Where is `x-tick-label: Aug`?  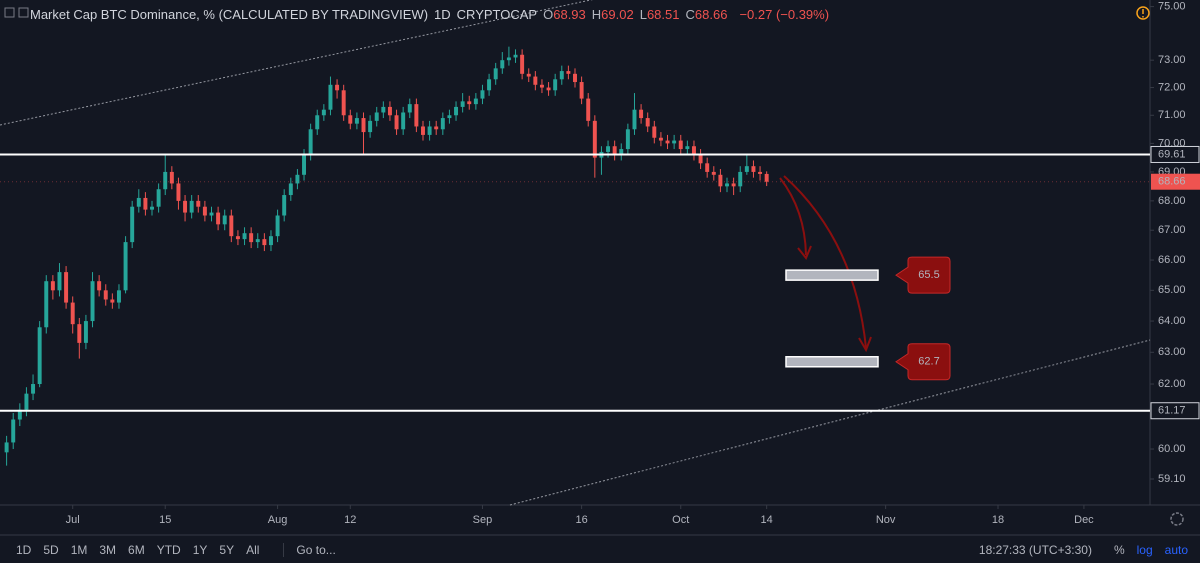 x-tick-label: Aug is located at coordinates (278, 520).